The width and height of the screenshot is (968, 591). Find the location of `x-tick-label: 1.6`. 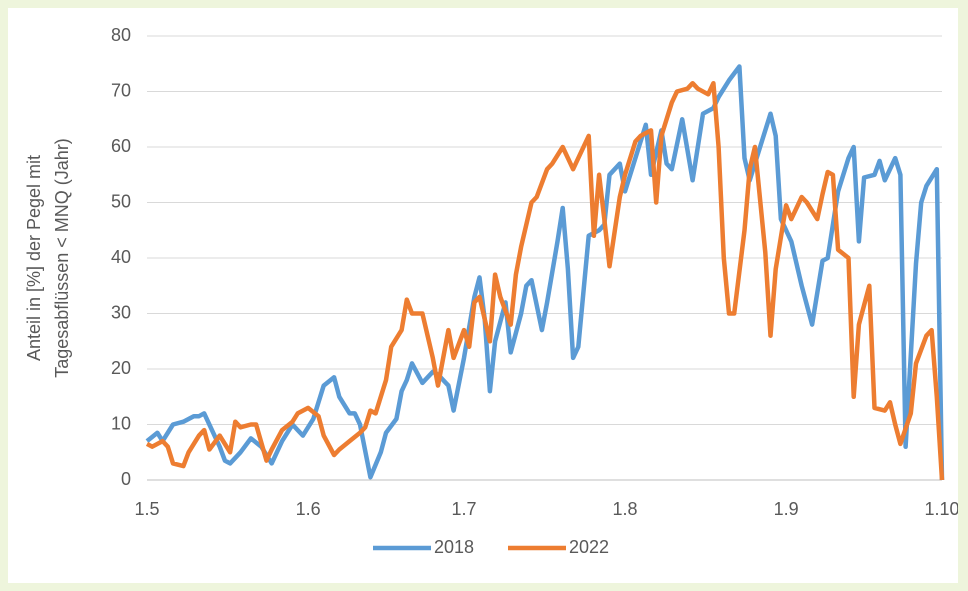

x-tick-label: 1.6 is located at coordinates (308, 509).